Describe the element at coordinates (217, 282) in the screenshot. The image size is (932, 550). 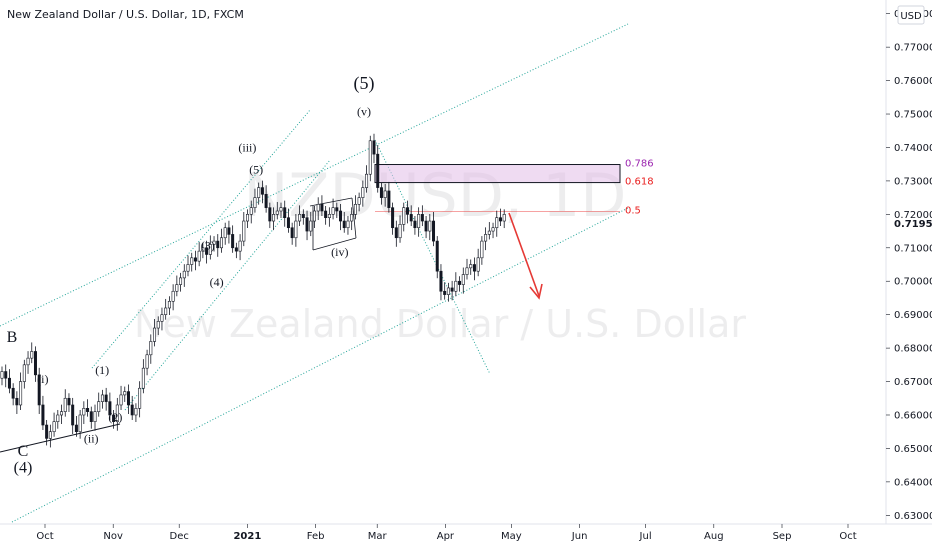
I see `wave-label: (4)` at that location.